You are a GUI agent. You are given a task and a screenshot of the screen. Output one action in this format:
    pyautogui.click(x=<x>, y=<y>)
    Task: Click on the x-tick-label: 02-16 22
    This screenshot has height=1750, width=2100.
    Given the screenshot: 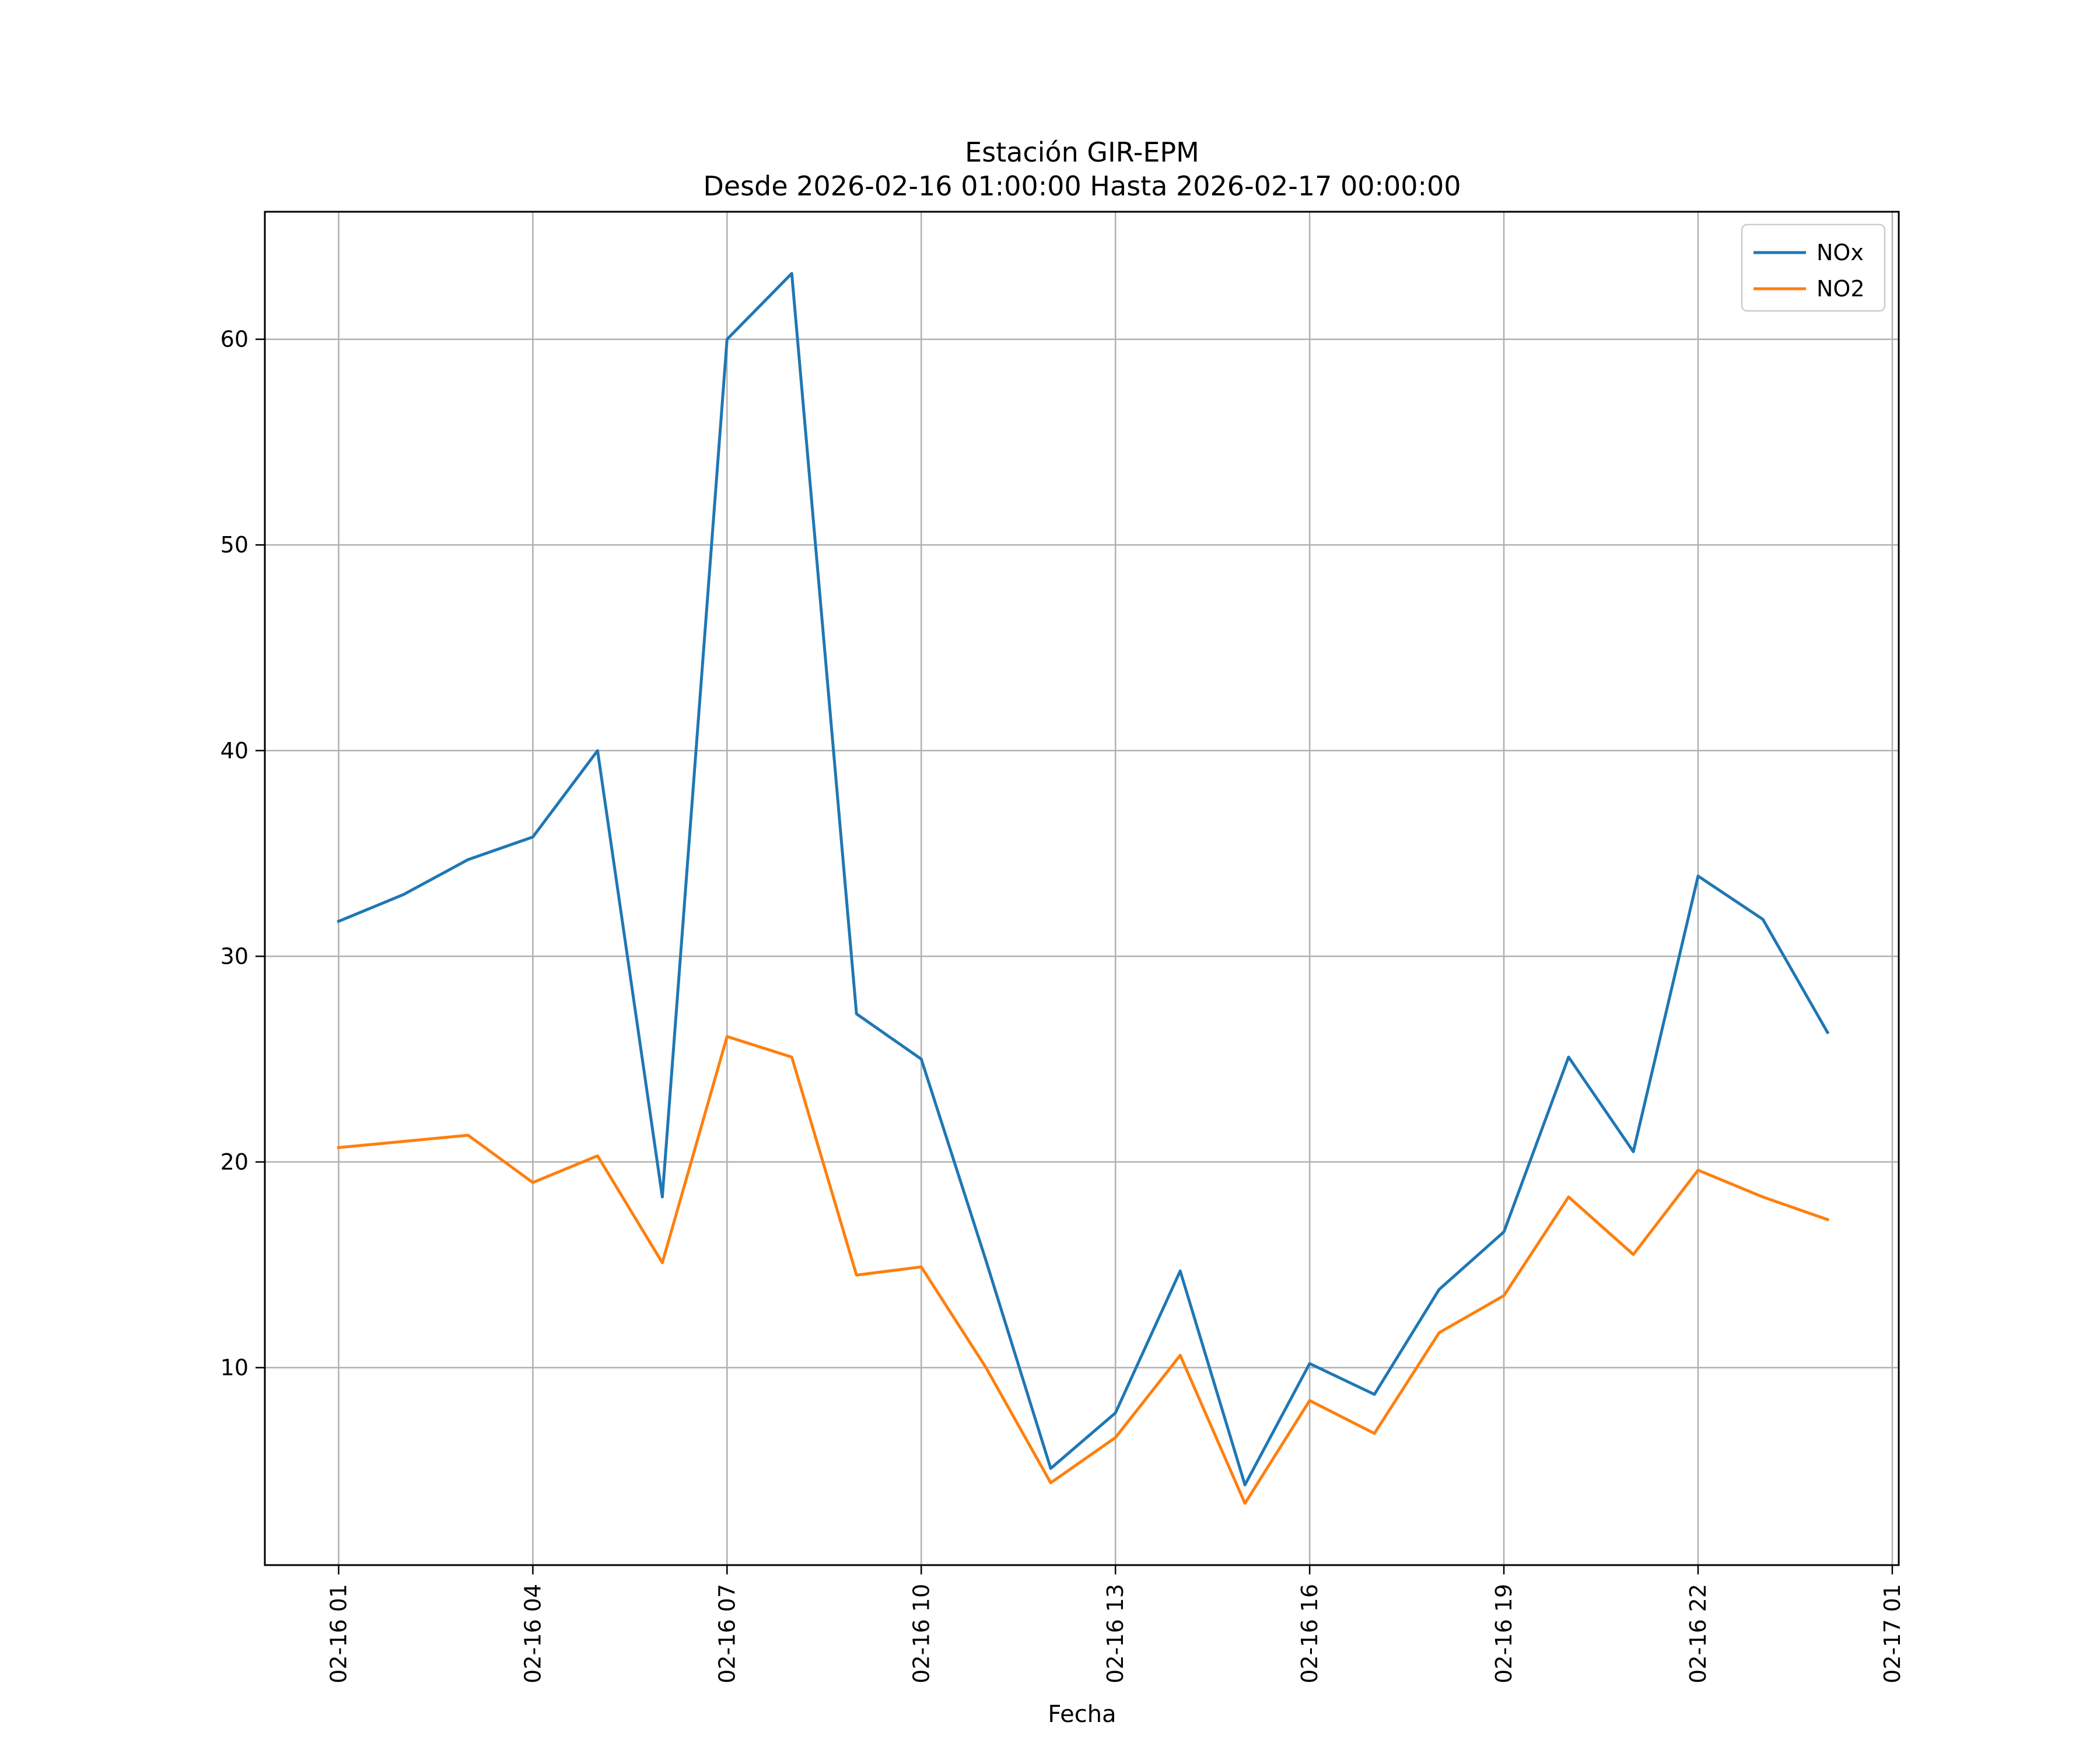 What is the action you would take?
    pyautogui.click(x=1698, y=1634)
    